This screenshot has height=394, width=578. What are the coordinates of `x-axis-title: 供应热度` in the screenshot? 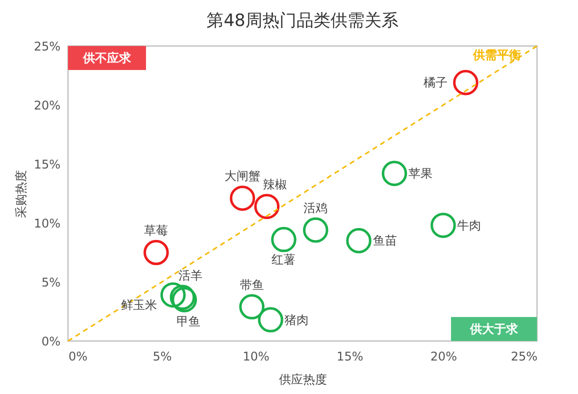 It's located at (303, 379).